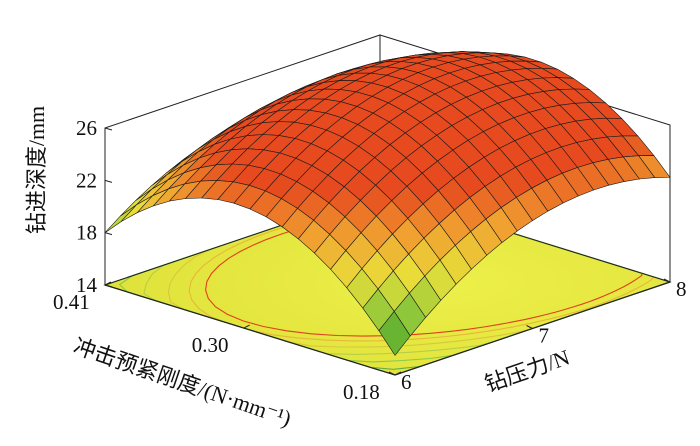 This screenshot has width=700, height=446. I want to click on stiffness-axis-ticks: 0.18 0.30 0.41, so click(216, 347).